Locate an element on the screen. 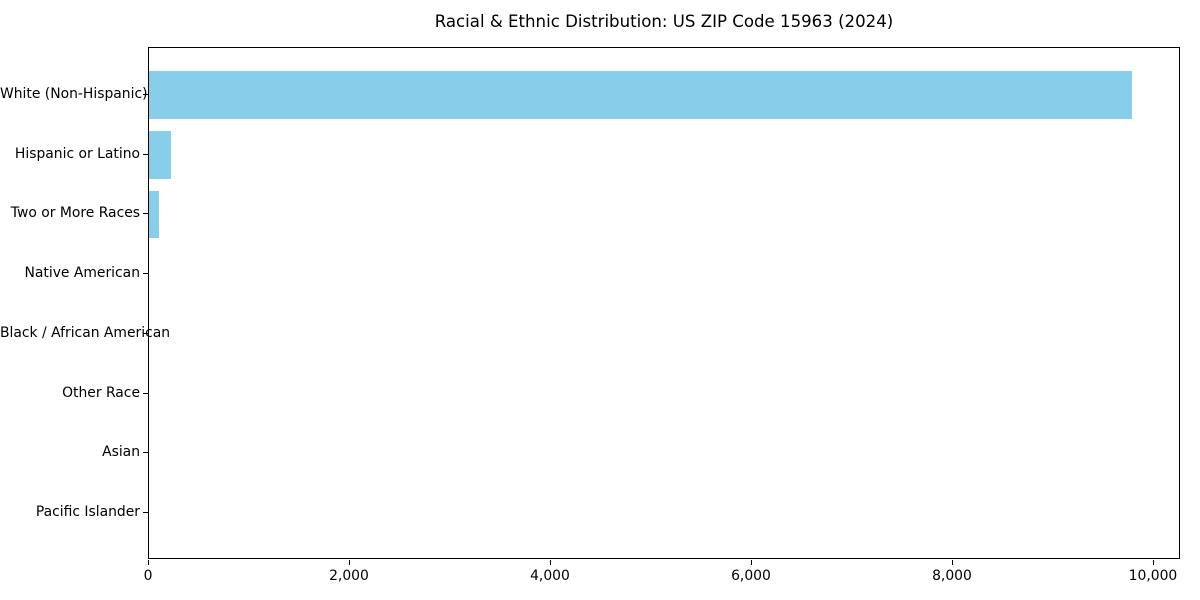 Image resolution: width=1200 pixels, height=600 pixels. bar-hispanic-or-latino is located at coordinates (160, 154).